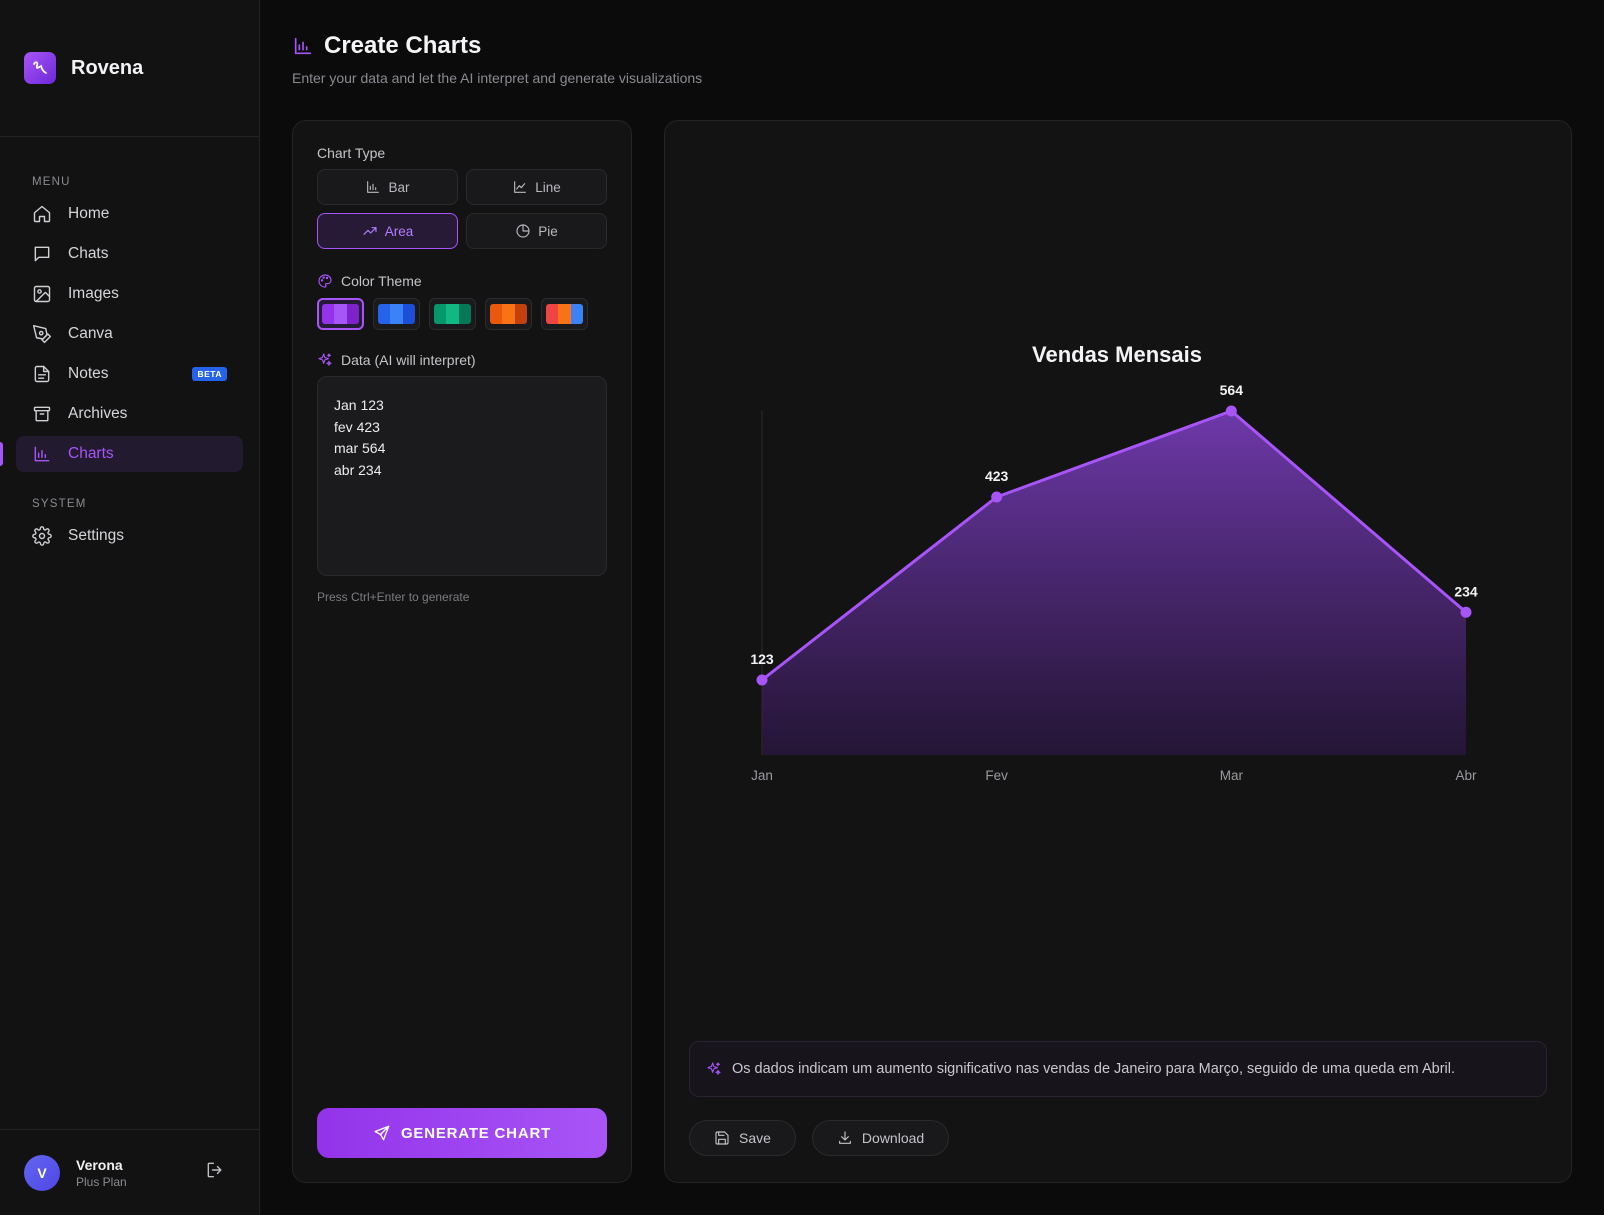 The height and width of the screenshot is (1215, 1604). What do you see at coordinates (1232, 390) in the screenshot?
I see `data-label-mar: 564` at bounding box center [1232, 390].